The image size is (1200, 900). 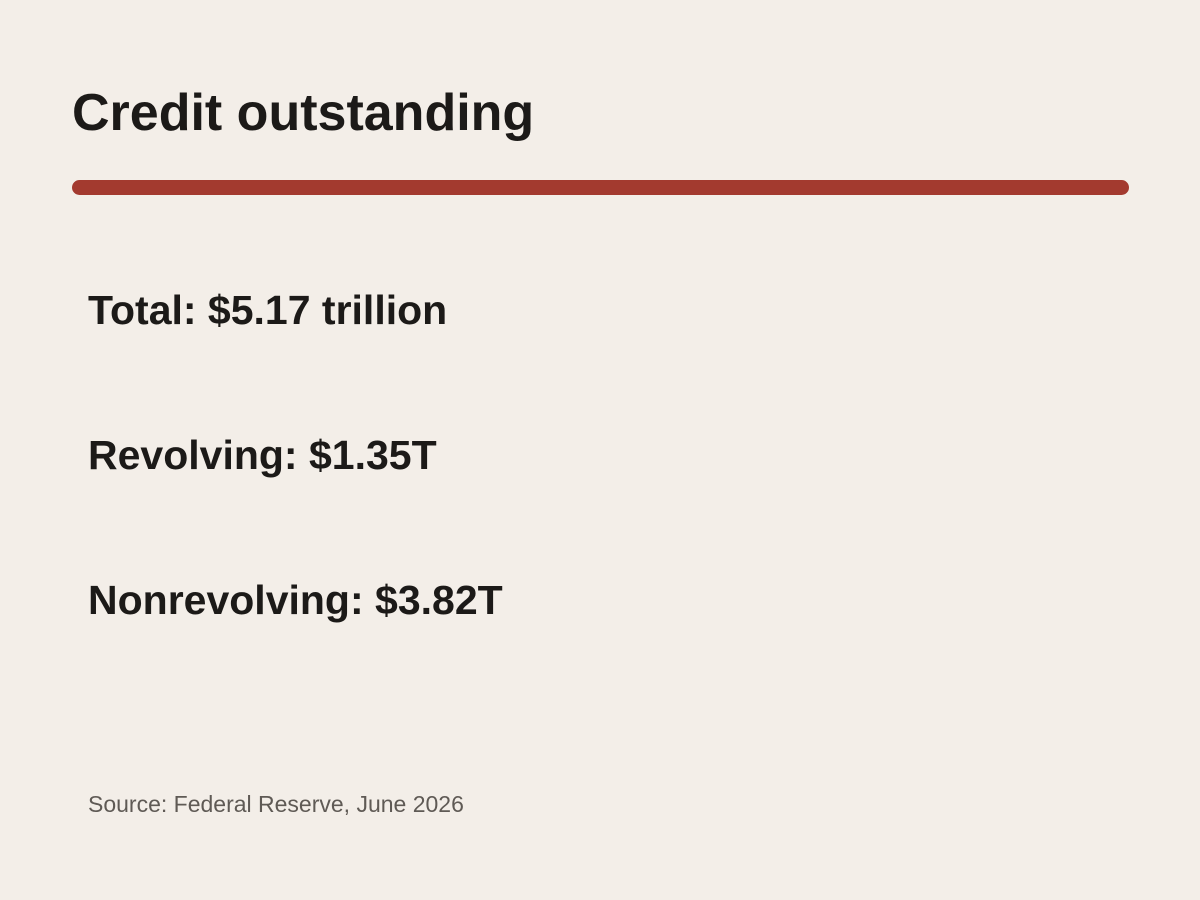 What do you see at coordinates (262, 455) in the screenshot?
I see `stat: Revolving: $1.35T` at bounding box center [262, 455].